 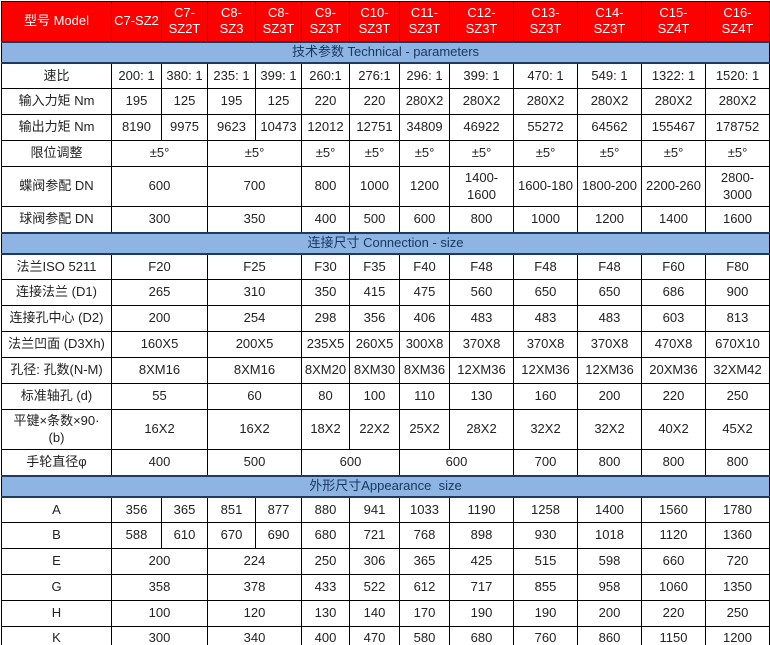 I want to click on spec-cell: 720, so click(x=737, y=561).